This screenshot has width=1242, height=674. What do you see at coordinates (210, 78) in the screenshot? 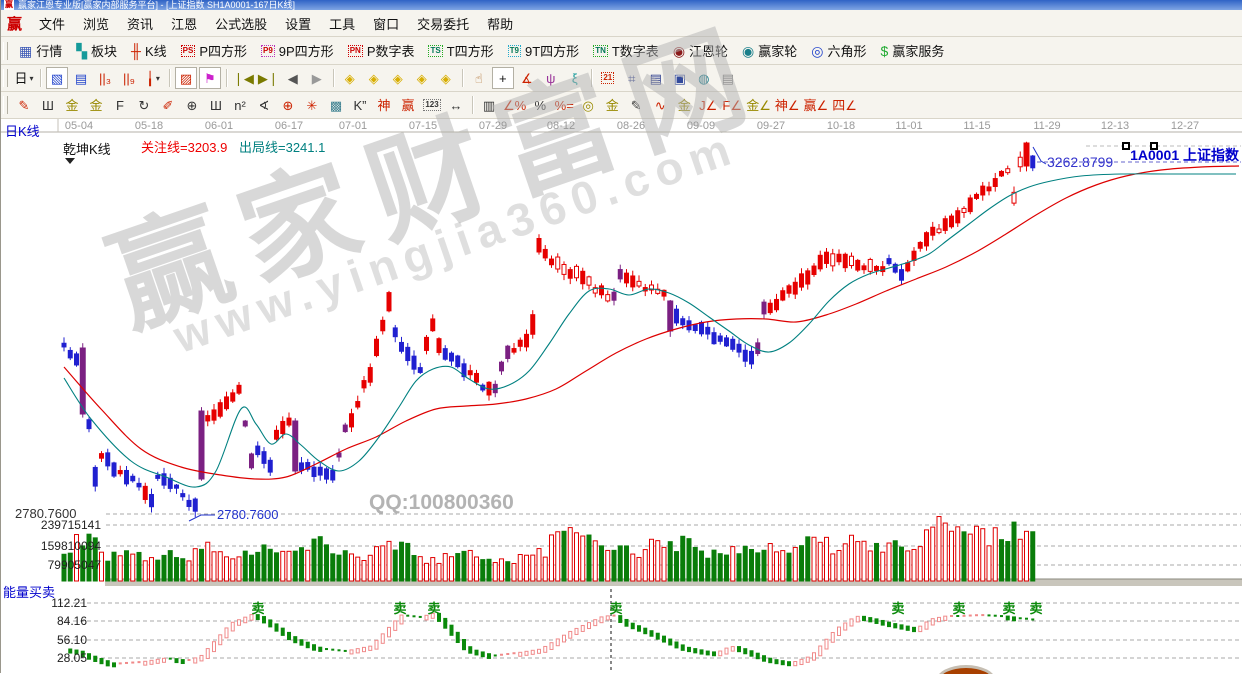
I see `energy-pattern-toggle: ⚑` at bounding box center [210, 78].